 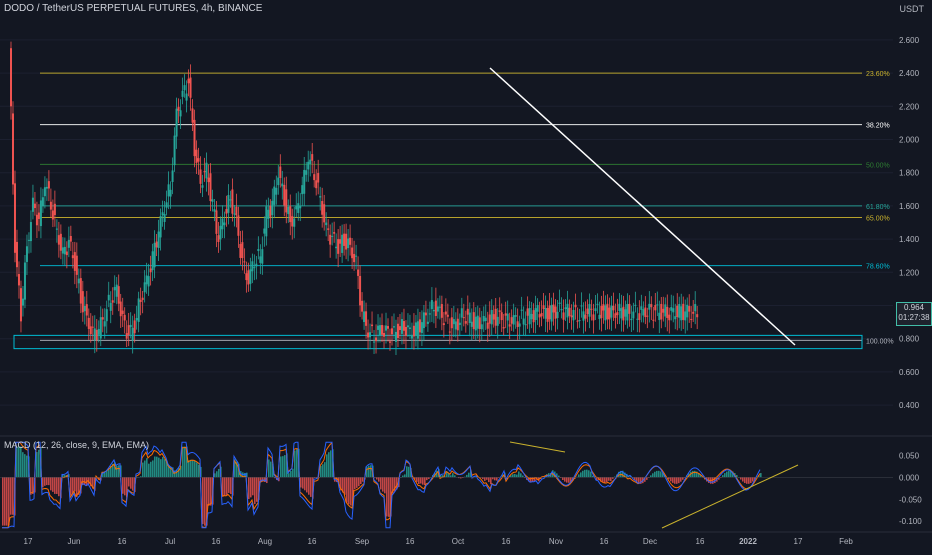 I want to click on price-tick-label: 2.000, so click(x=909, y=140).